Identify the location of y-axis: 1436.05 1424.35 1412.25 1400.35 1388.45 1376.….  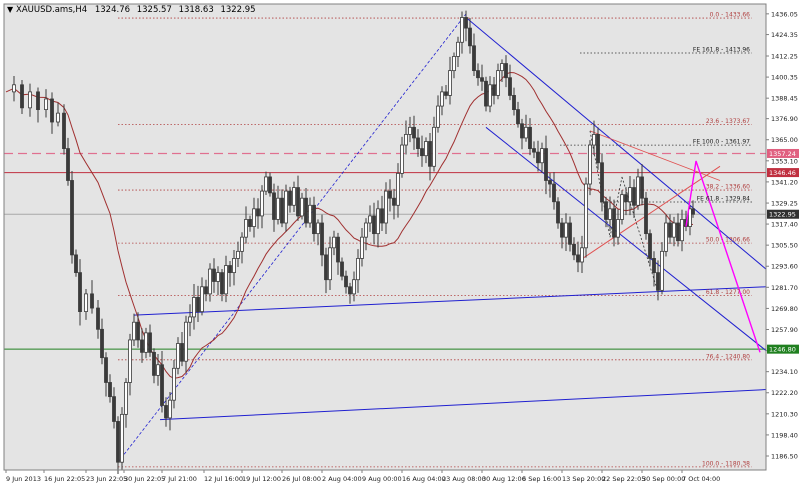
(782, 235).